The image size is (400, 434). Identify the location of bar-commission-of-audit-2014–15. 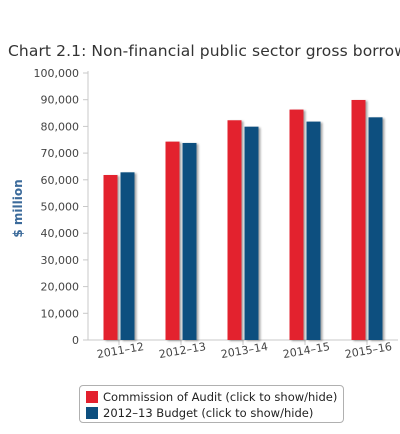
(296, 224).